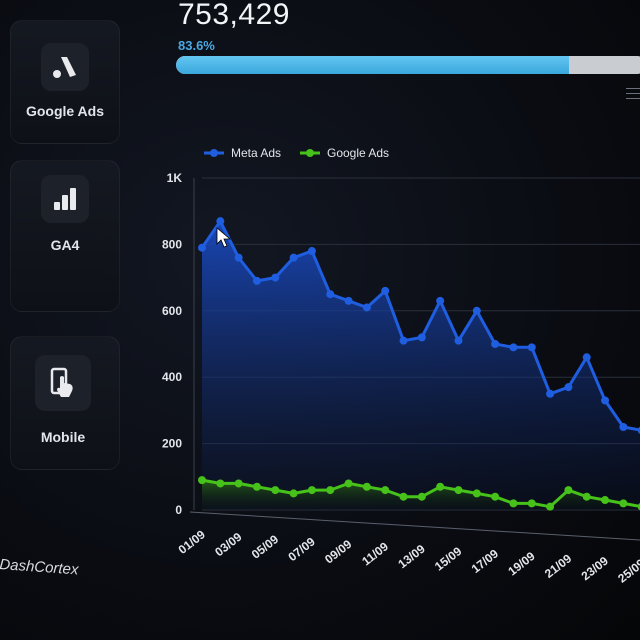  What do you see at coordinates (256, 153) in the screenshot?
I see `legend-label: Meta Ads` at bounding box center [256, 153].